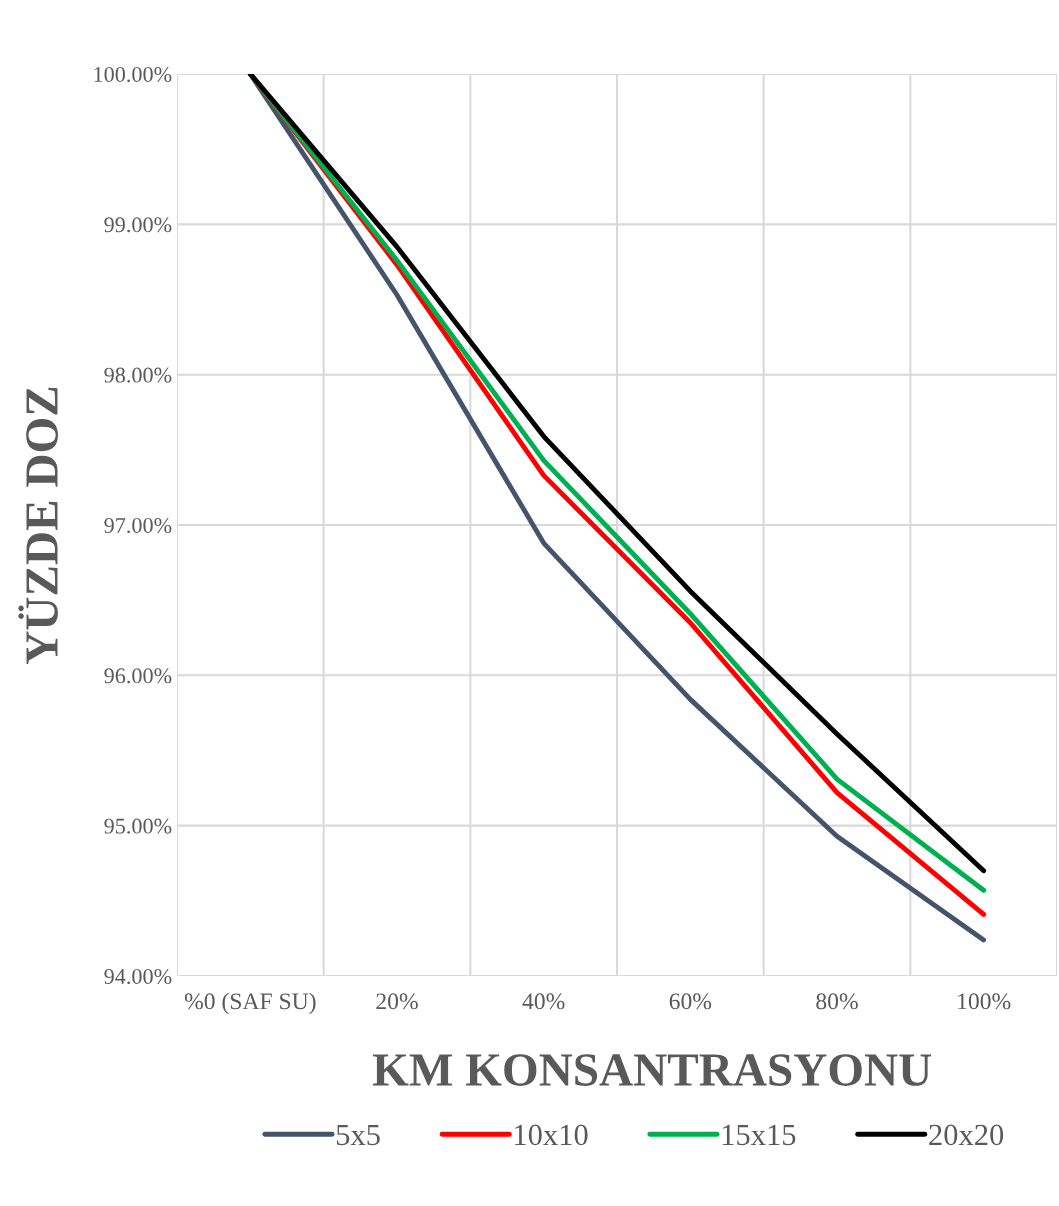 This screenshot has height=1206, width=1059. Describe the element at coordinates (138, 375) in the screenshot. I see `y-tick-label: 98.00%` at that location.